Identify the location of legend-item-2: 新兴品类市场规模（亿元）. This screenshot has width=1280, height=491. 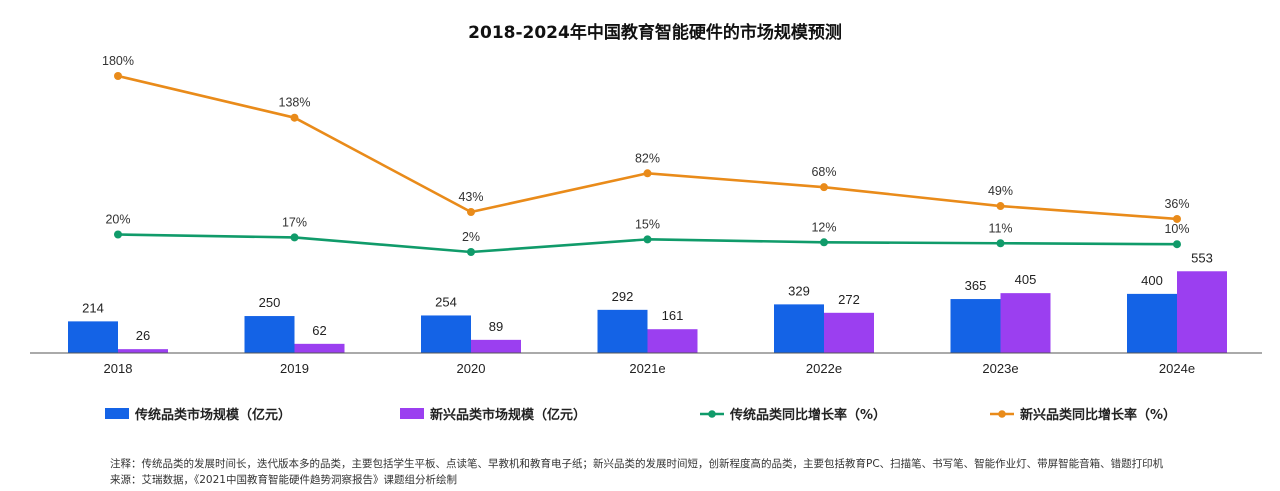
(493, 415).